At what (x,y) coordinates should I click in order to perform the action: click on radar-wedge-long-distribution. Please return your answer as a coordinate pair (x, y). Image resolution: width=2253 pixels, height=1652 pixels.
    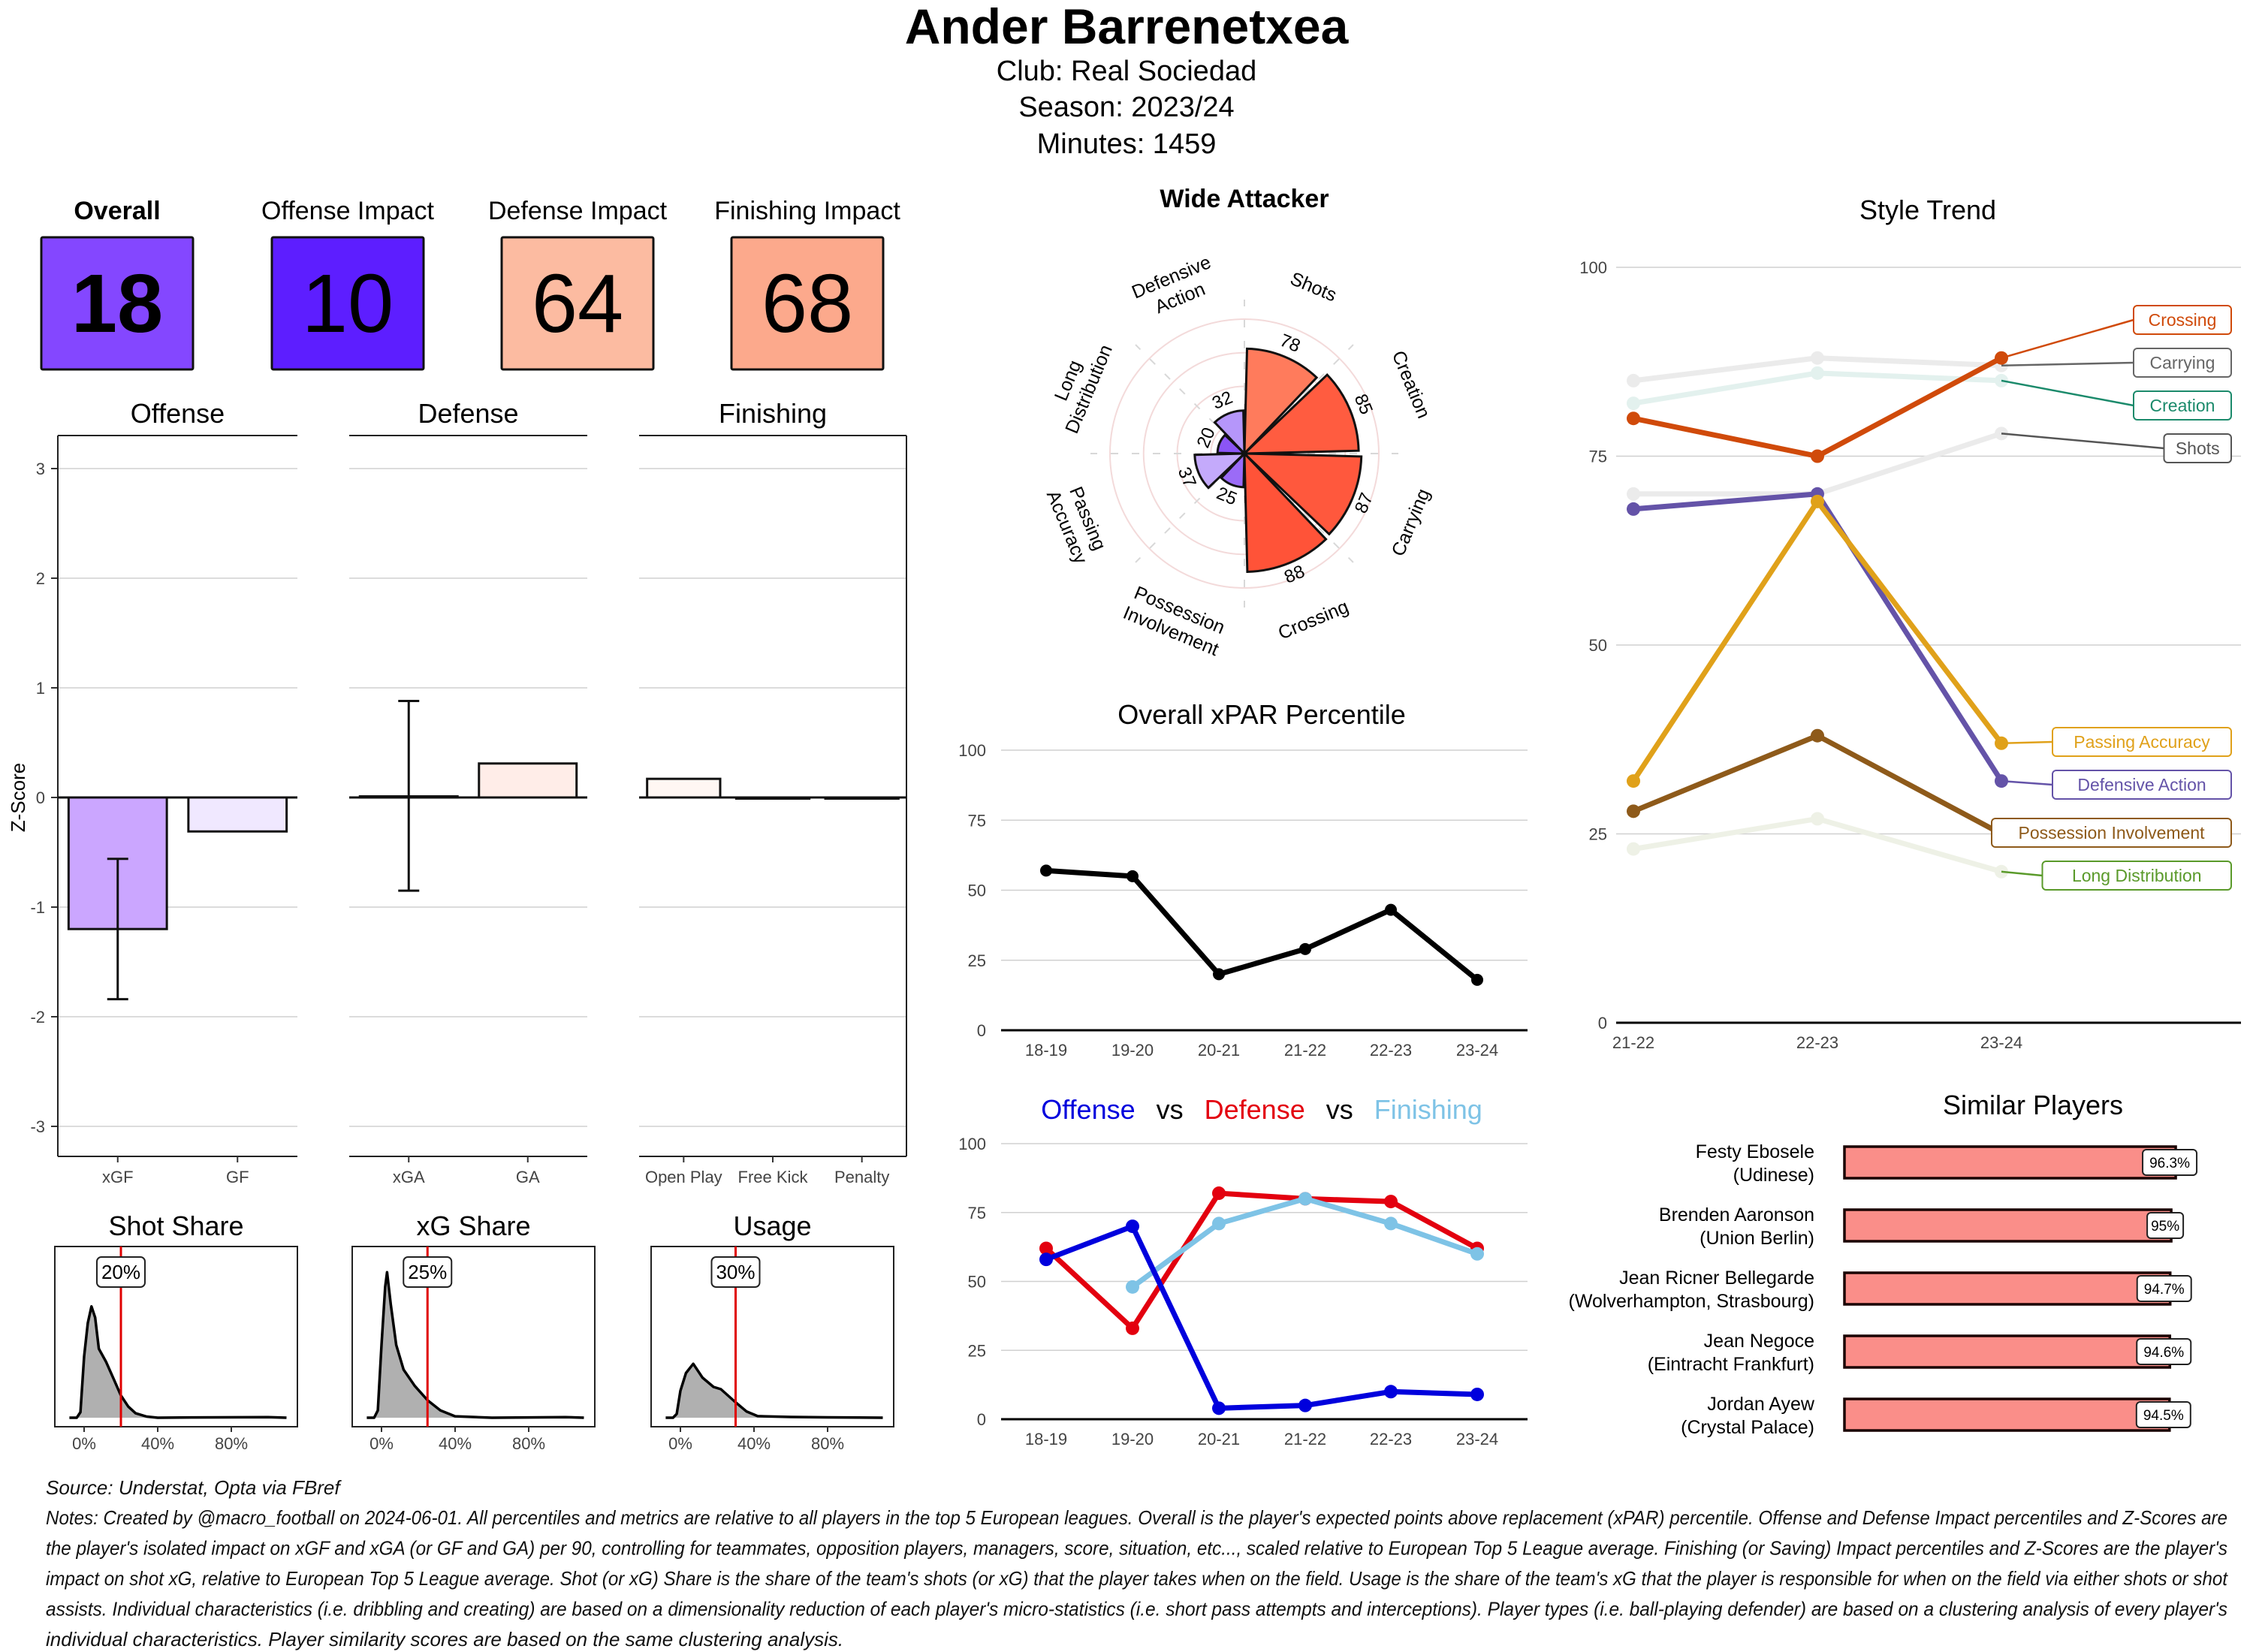
    Looking at the image, I should click on (1232, 444).